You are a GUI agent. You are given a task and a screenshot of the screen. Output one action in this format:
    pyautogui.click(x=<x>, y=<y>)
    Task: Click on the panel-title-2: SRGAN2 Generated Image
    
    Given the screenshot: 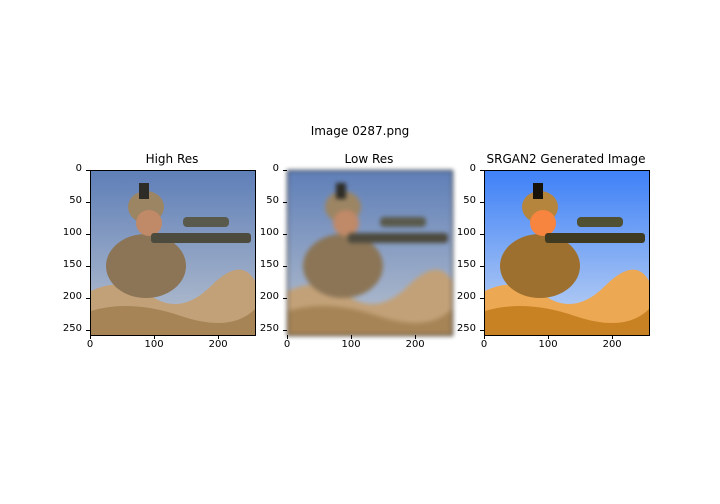 What is the action you would take?
    pyautogui.click(x=566, y=159)
    